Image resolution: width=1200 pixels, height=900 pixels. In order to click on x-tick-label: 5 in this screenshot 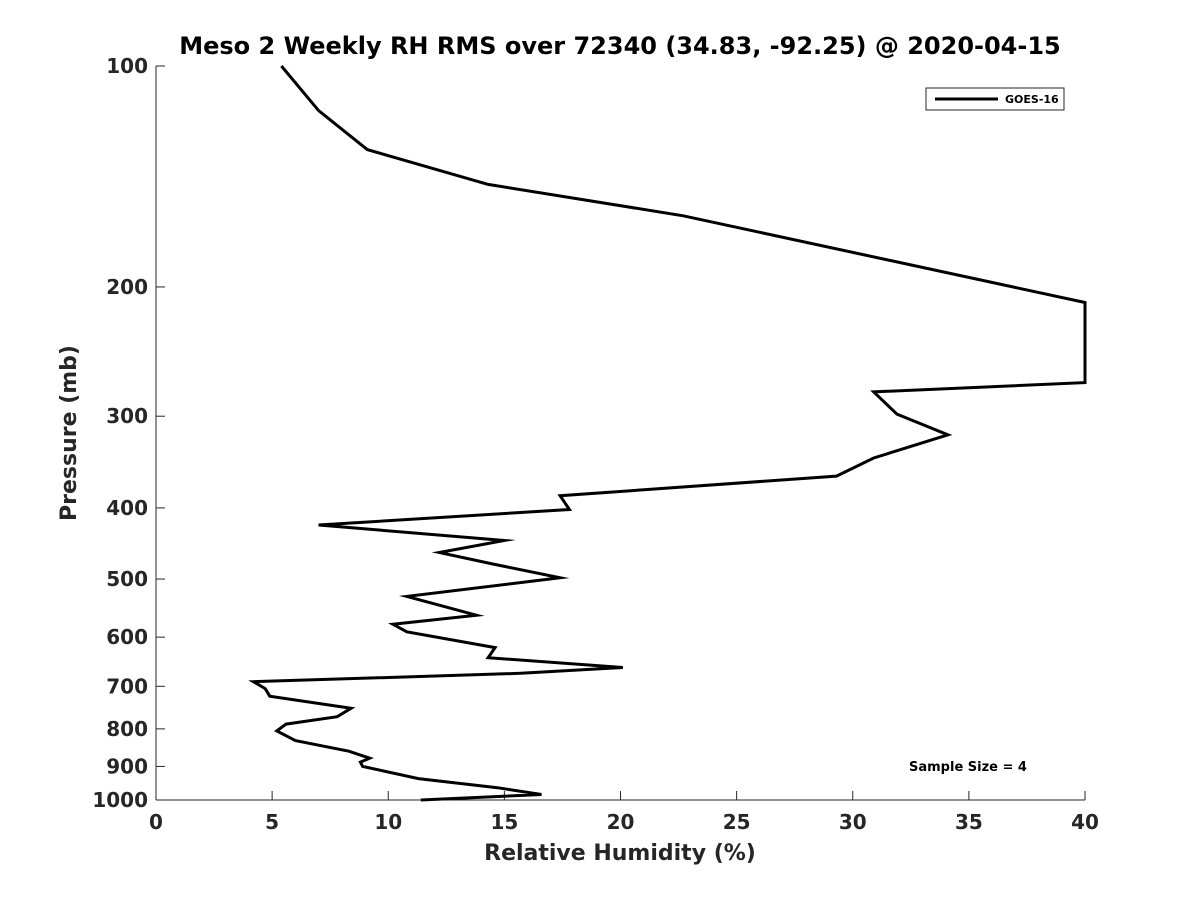, I will do `click(272, 822)`.